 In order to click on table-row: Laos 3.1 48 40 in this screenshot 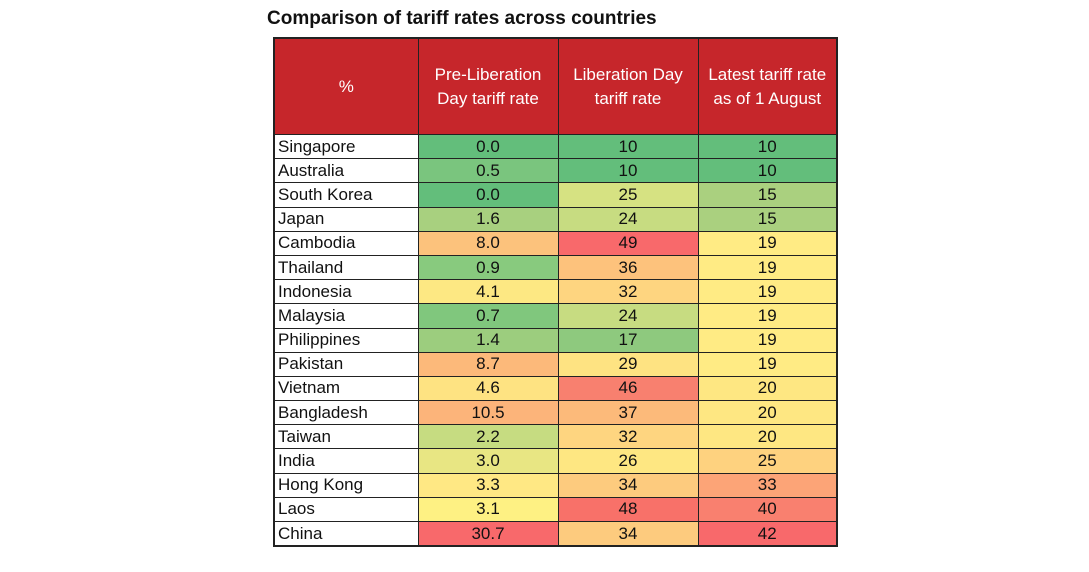, I will do `click(555, 509)`.